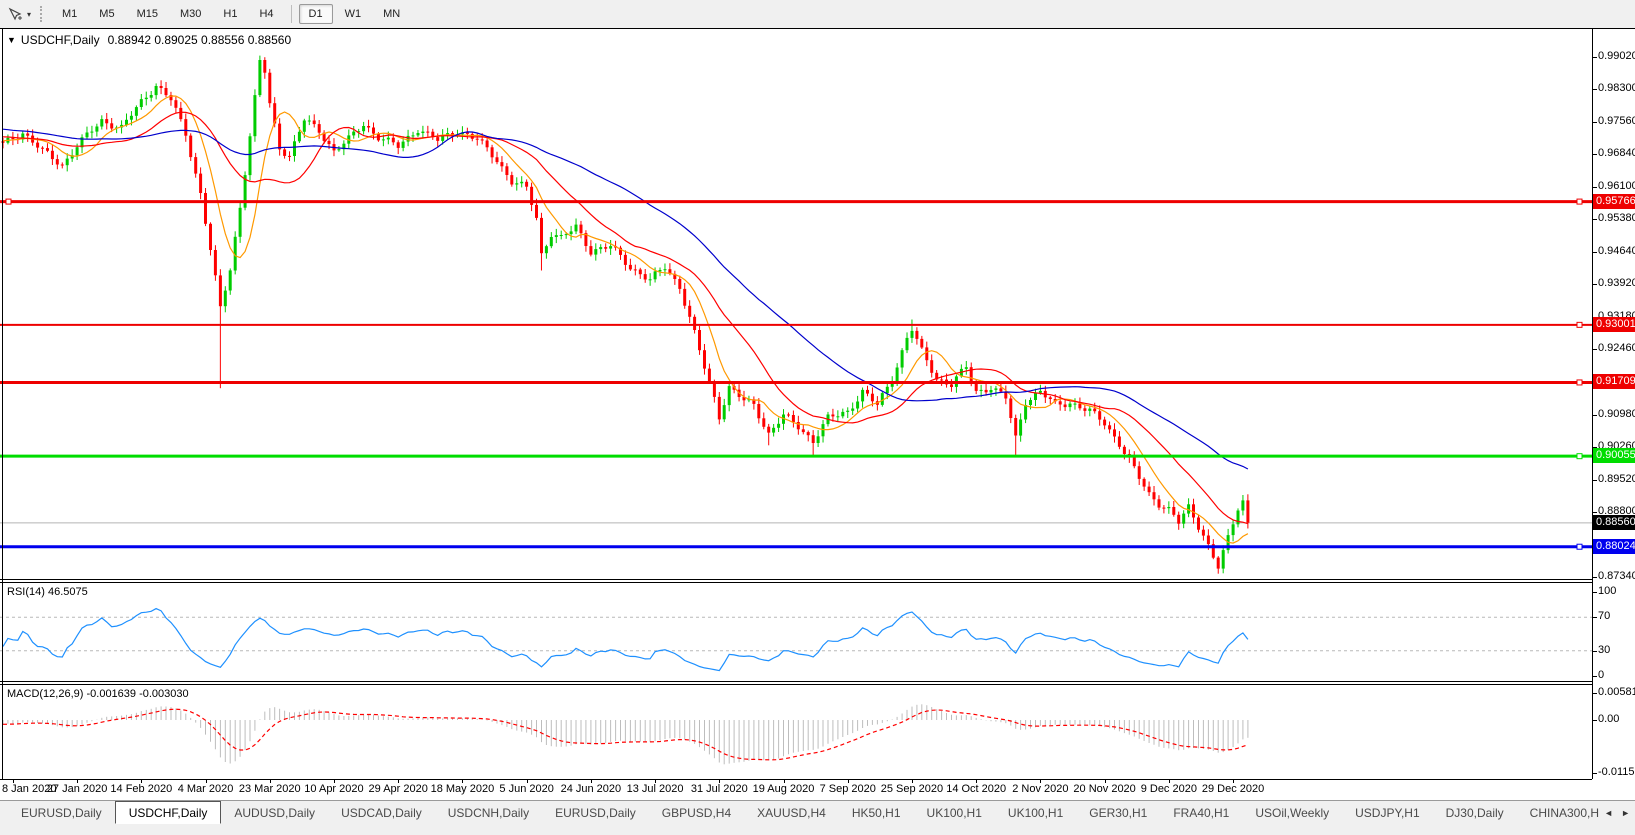  I want to click on price-axis-label: 0.99020, so click(1616, 55).